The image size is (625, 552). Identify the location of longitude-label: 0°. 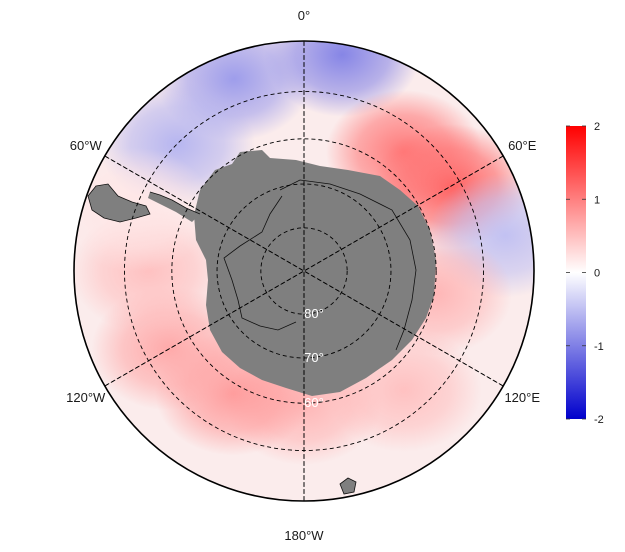
(304, 15).